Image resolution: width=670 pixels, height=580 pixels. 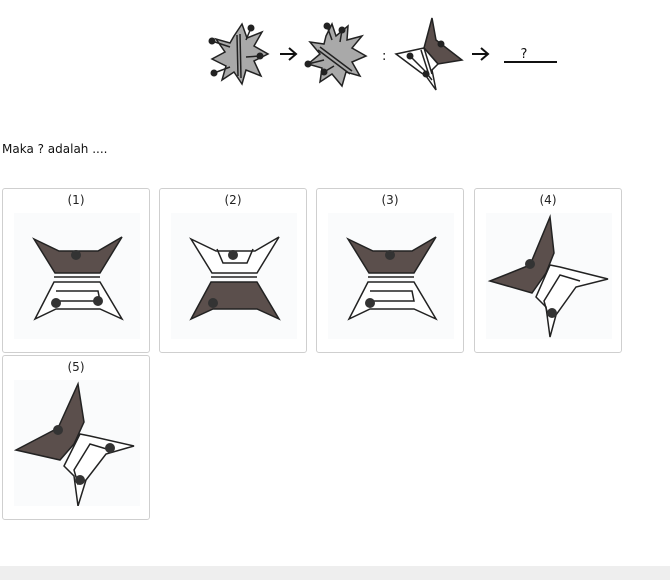 What do you see at coordinates (429, 54) in the screenshot?
I see `bowtie-figure-c` at bounding box center [429, 54].